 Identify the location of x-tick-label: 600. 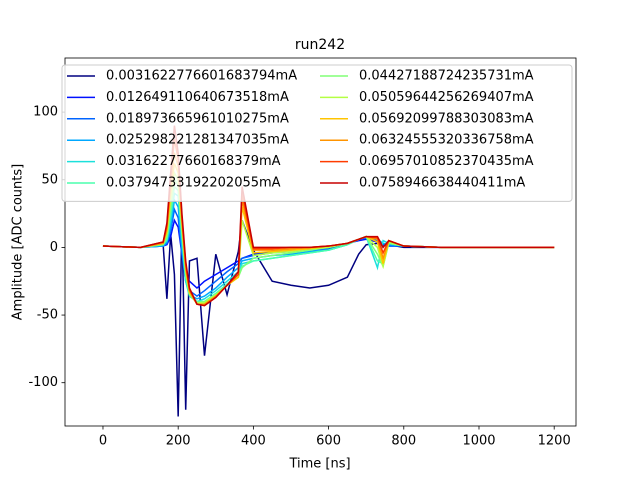
(328, 441).